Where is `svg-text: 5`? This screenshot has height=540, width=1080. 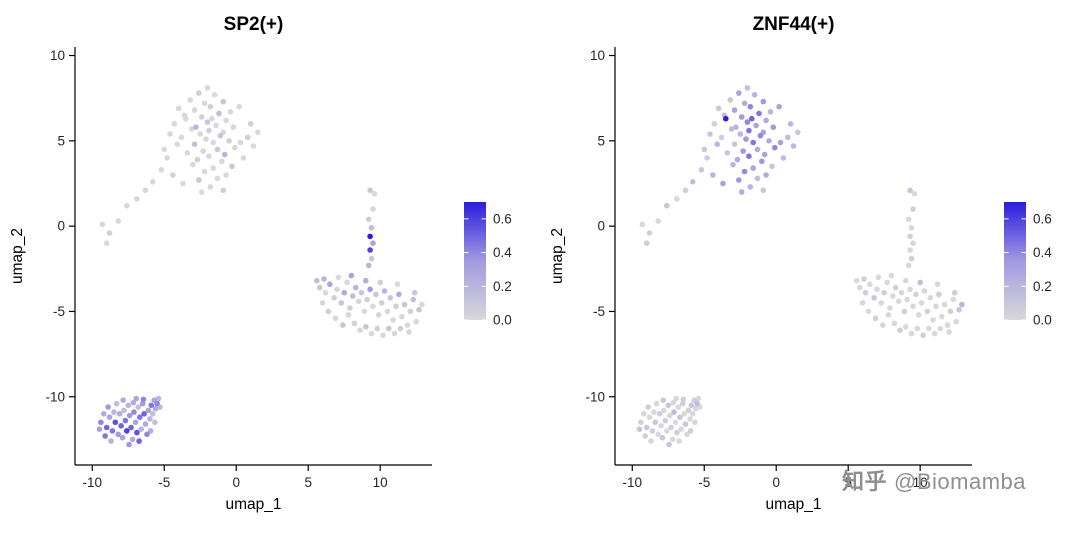 svg-text: 5 is located at coordinates (61, 140).